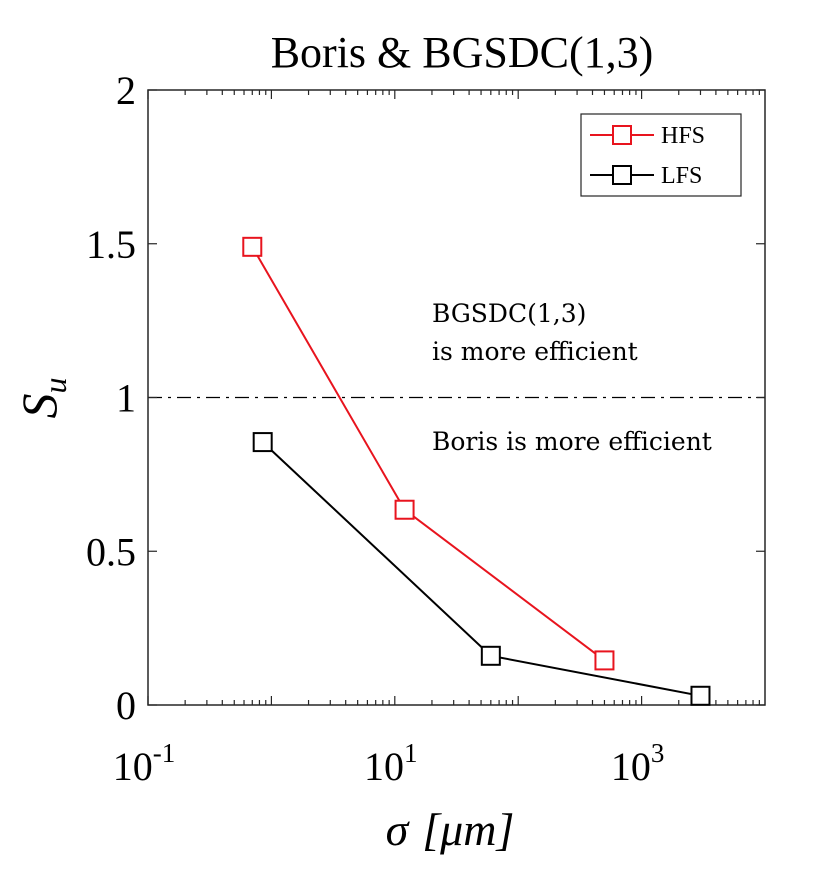 The image size is (822, 871). I want to click on legend: HFS LFS, so click(661, 155).